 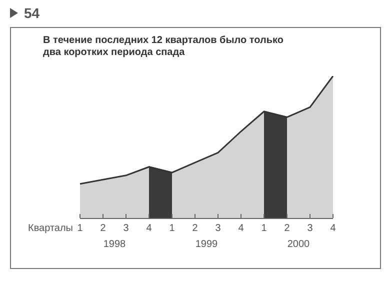 I want to click on text: 1999, so click(x=206, y=244).